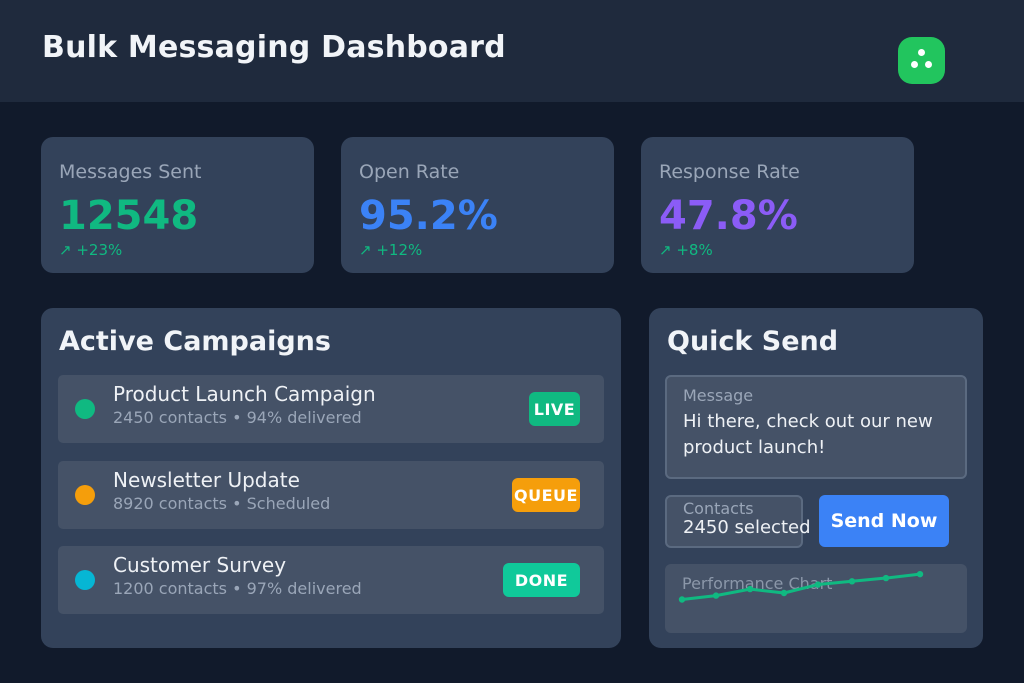 This screenshot has width=1024, height=683. What do you see at coordinates (237, 417) in the screenshot?
I see `campaign-meta: 2450 contacts • 94% delivered` at bounding box center [237, 417].